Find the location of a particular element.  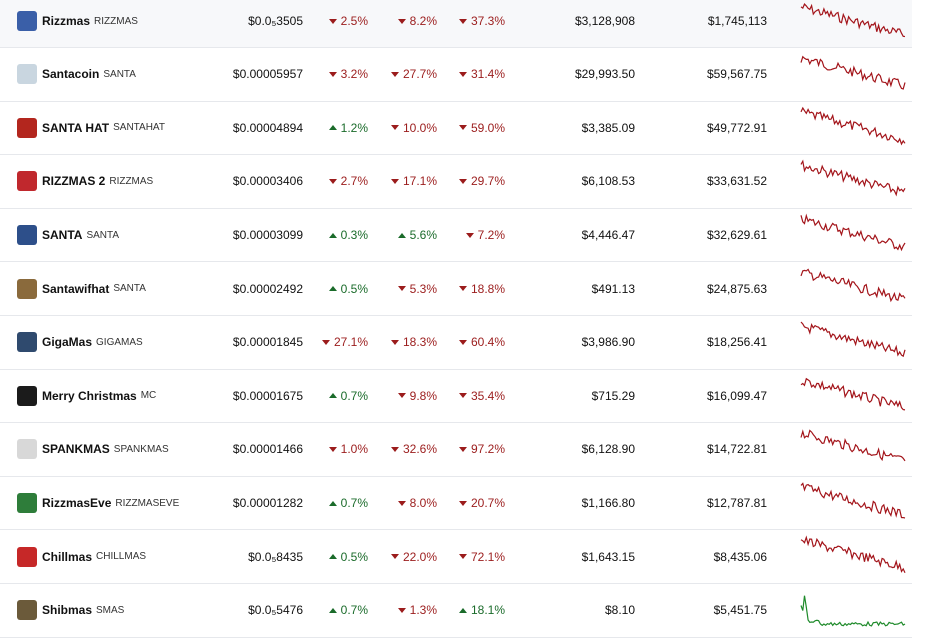

volume: $1,166.80 is located at coordinates (608, 503).